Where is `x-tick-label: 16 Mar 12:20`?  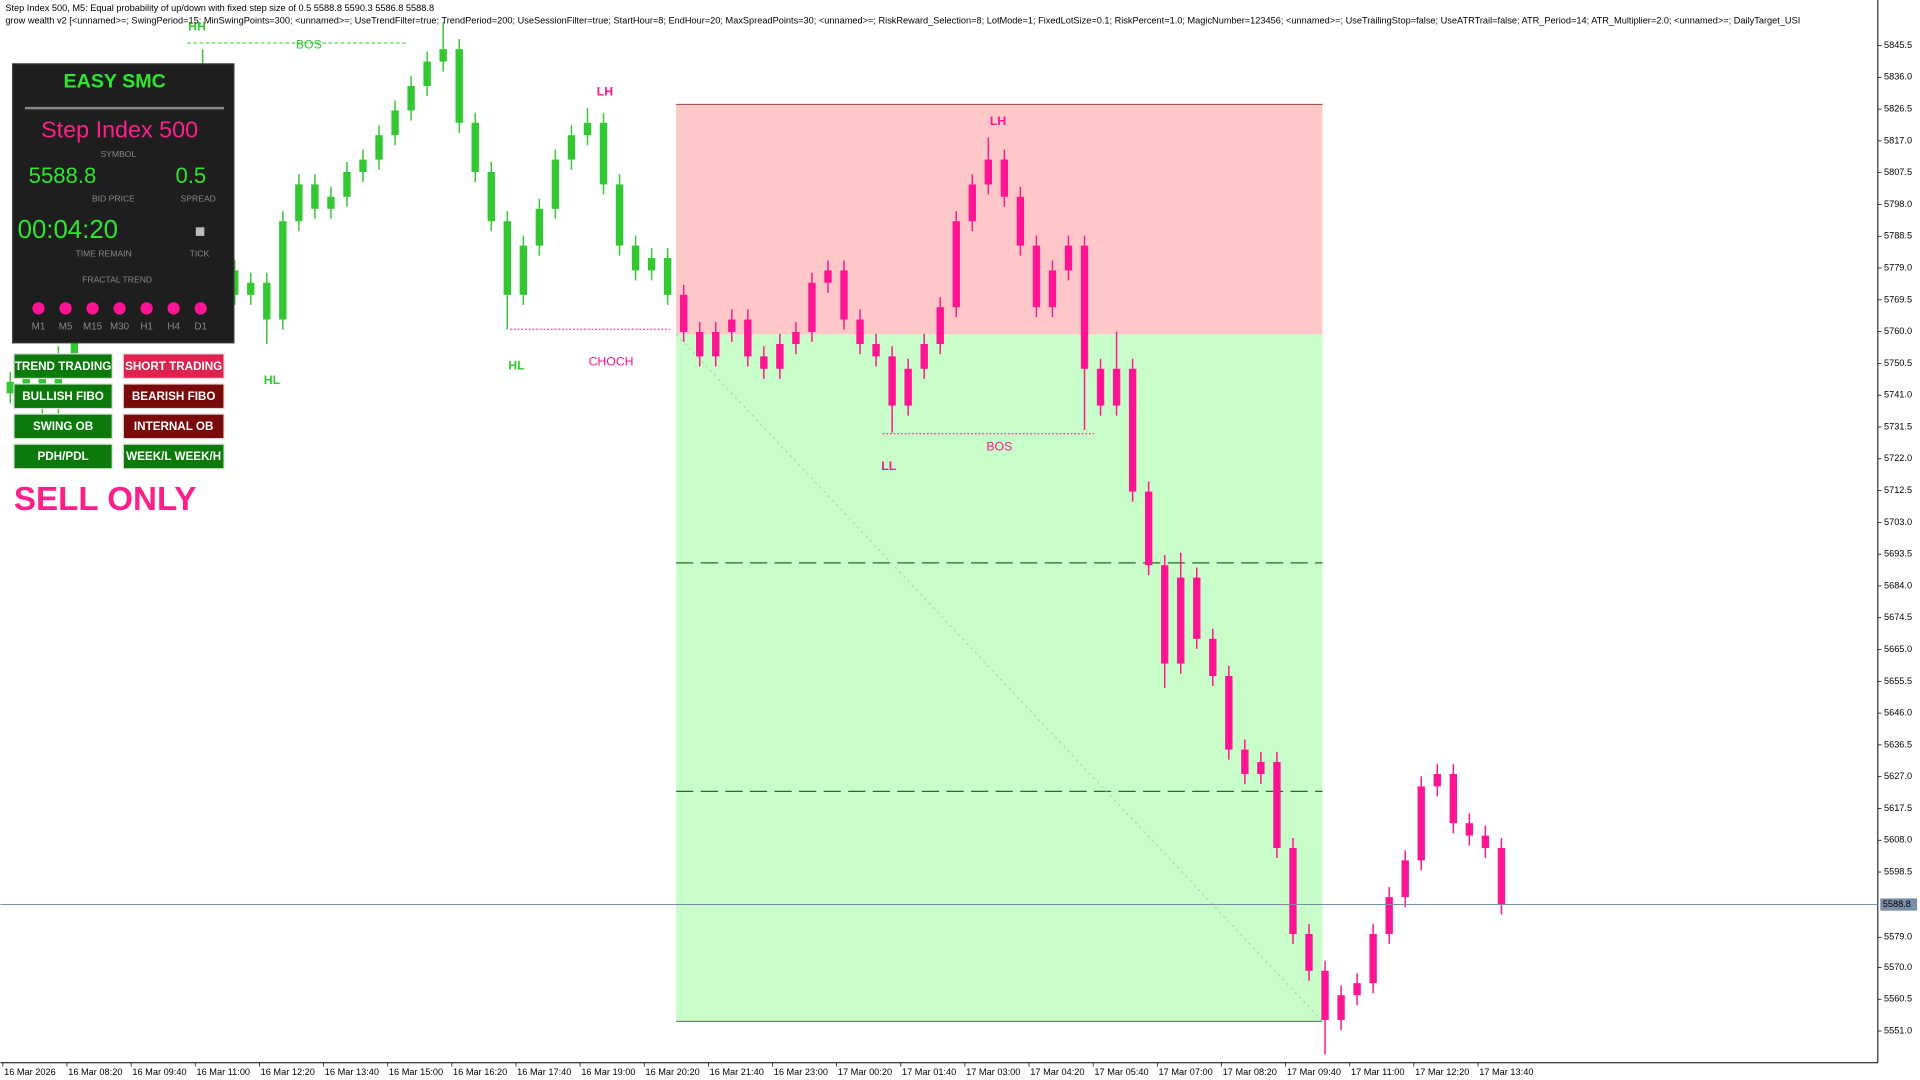 x-tick-label: 16 Mar 12:20 is located at coordinates (288, 1072).